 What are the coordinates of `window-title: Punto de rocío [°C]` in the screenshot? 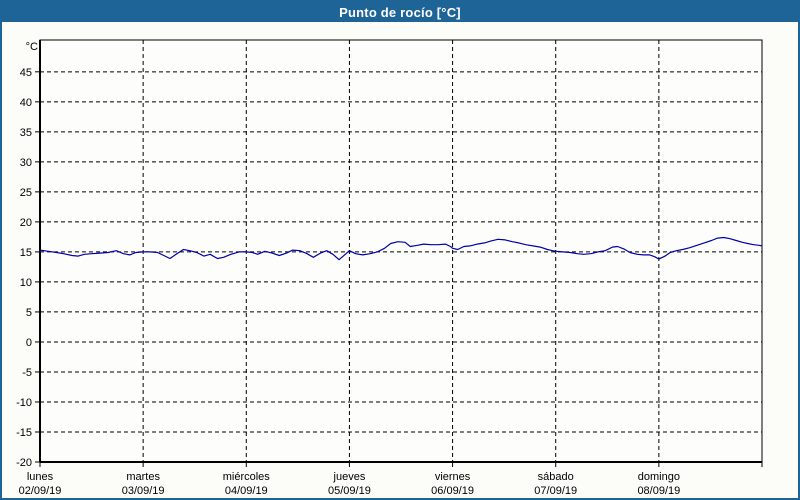 It's located at (400, 12).